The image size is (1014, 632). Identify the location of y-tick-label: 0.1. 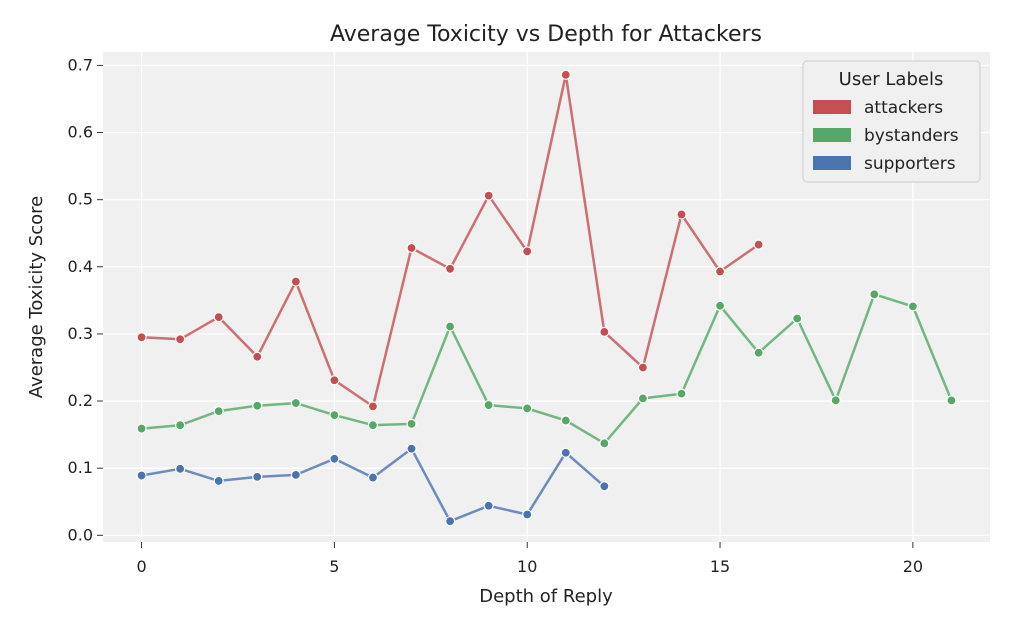
(80, 467).